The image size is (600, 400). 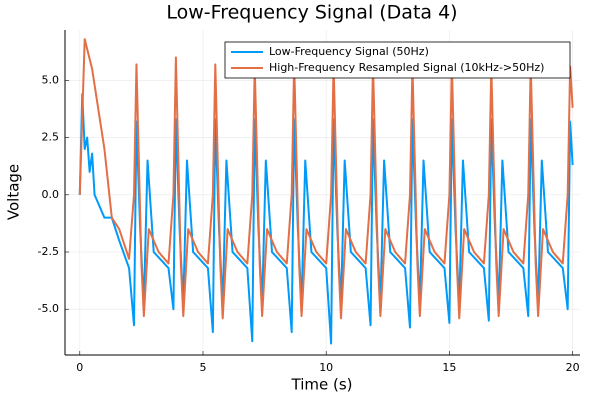 What do you see at coordinates (14, 192) in the screenshot?
I see `y-axis-label: Voltage` at bounding box center [14, 192].